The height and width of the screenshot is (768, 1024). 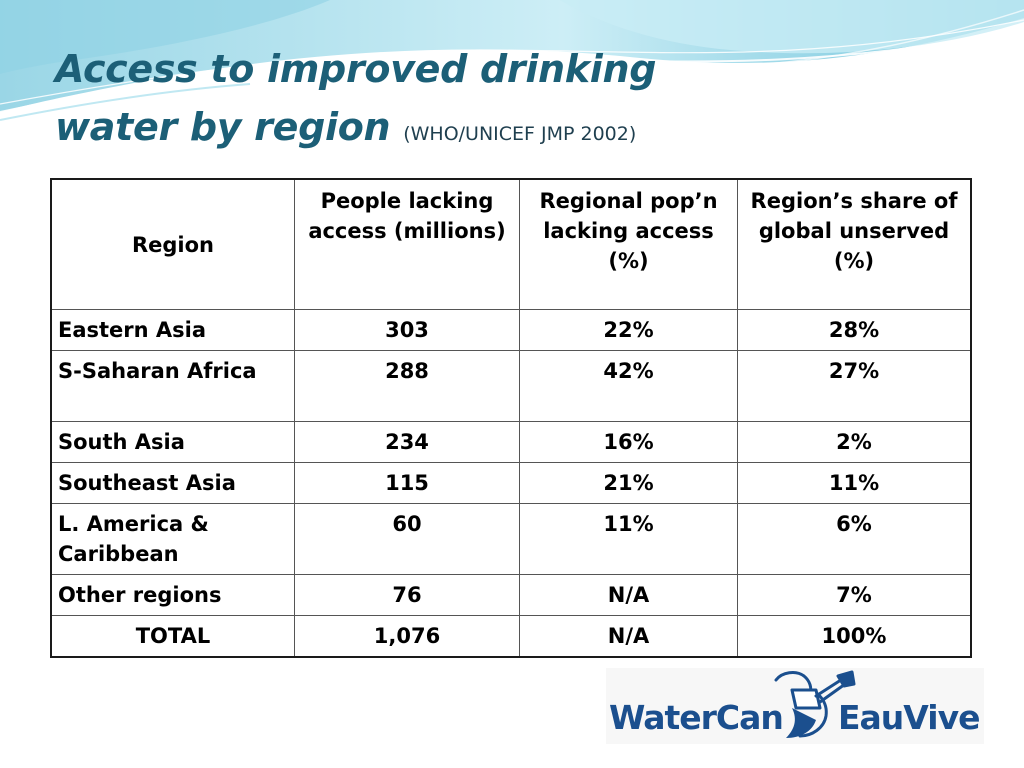 I want to click on people-lacking-value: 303, so click(x=407, y=330).